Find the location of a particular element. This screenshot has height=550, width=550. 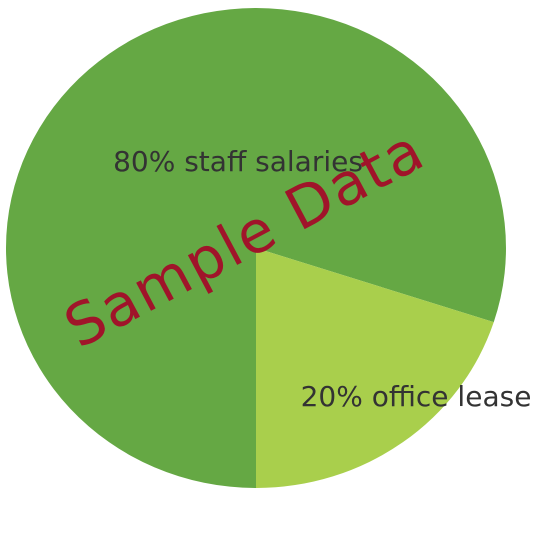

slice-label-office-lease: 20% office lease is located at coordinates (416, 396).